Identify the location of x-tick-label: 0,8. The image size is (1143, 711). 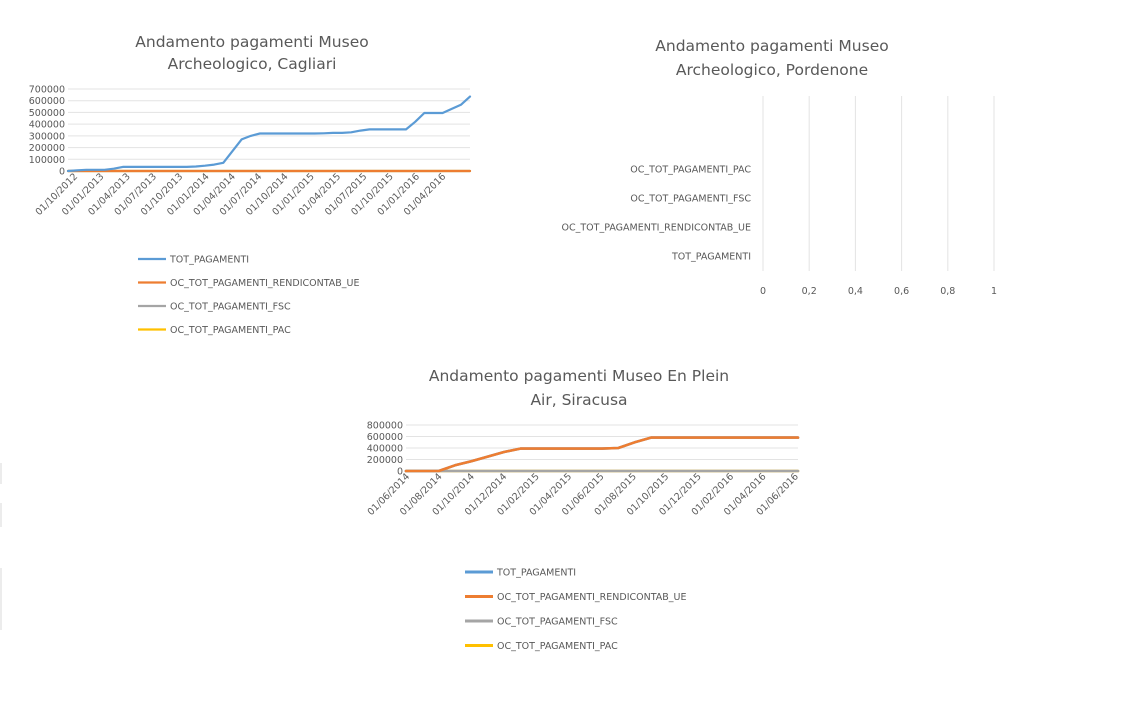
(947, 291).